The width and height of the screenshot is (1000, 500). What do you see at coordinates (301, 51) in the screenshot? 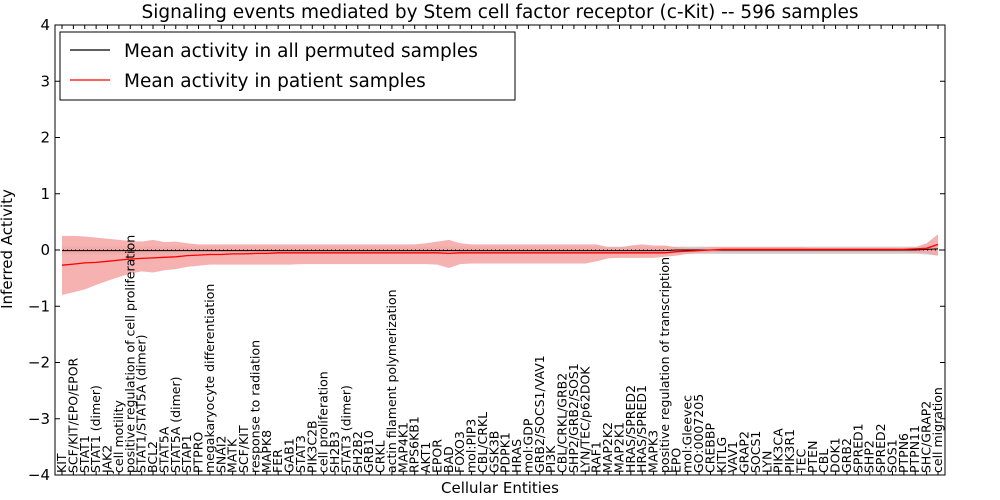
I see `legend-label-permuted: Mean activity in all permuted samples` at bounding box center [301, 51].